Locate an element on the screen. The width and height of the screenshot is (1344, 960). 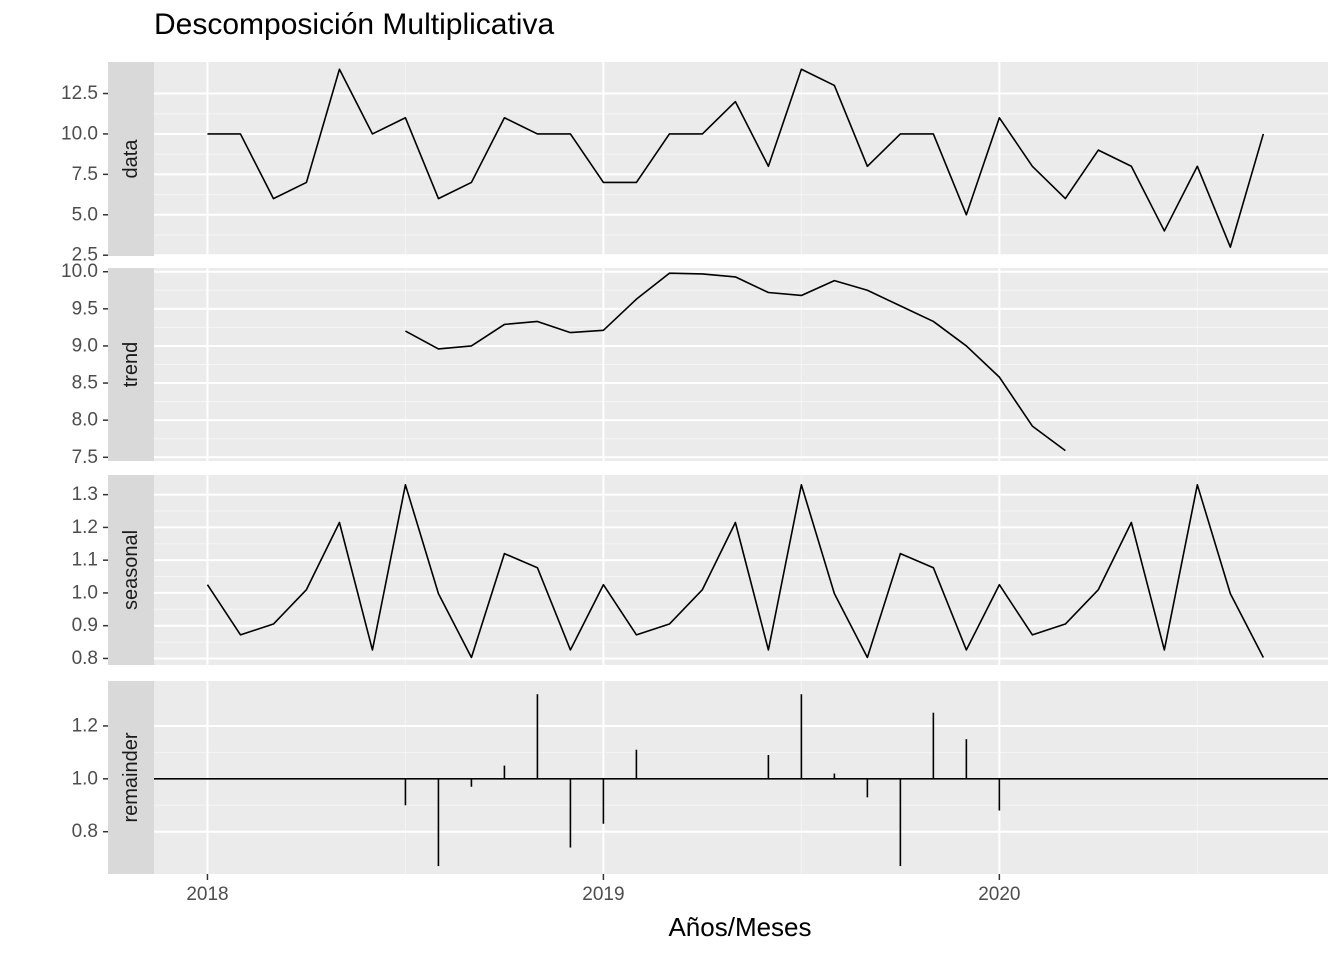
y-tick-label-seasonal: 1.1 is located at coordinates (85, 560).